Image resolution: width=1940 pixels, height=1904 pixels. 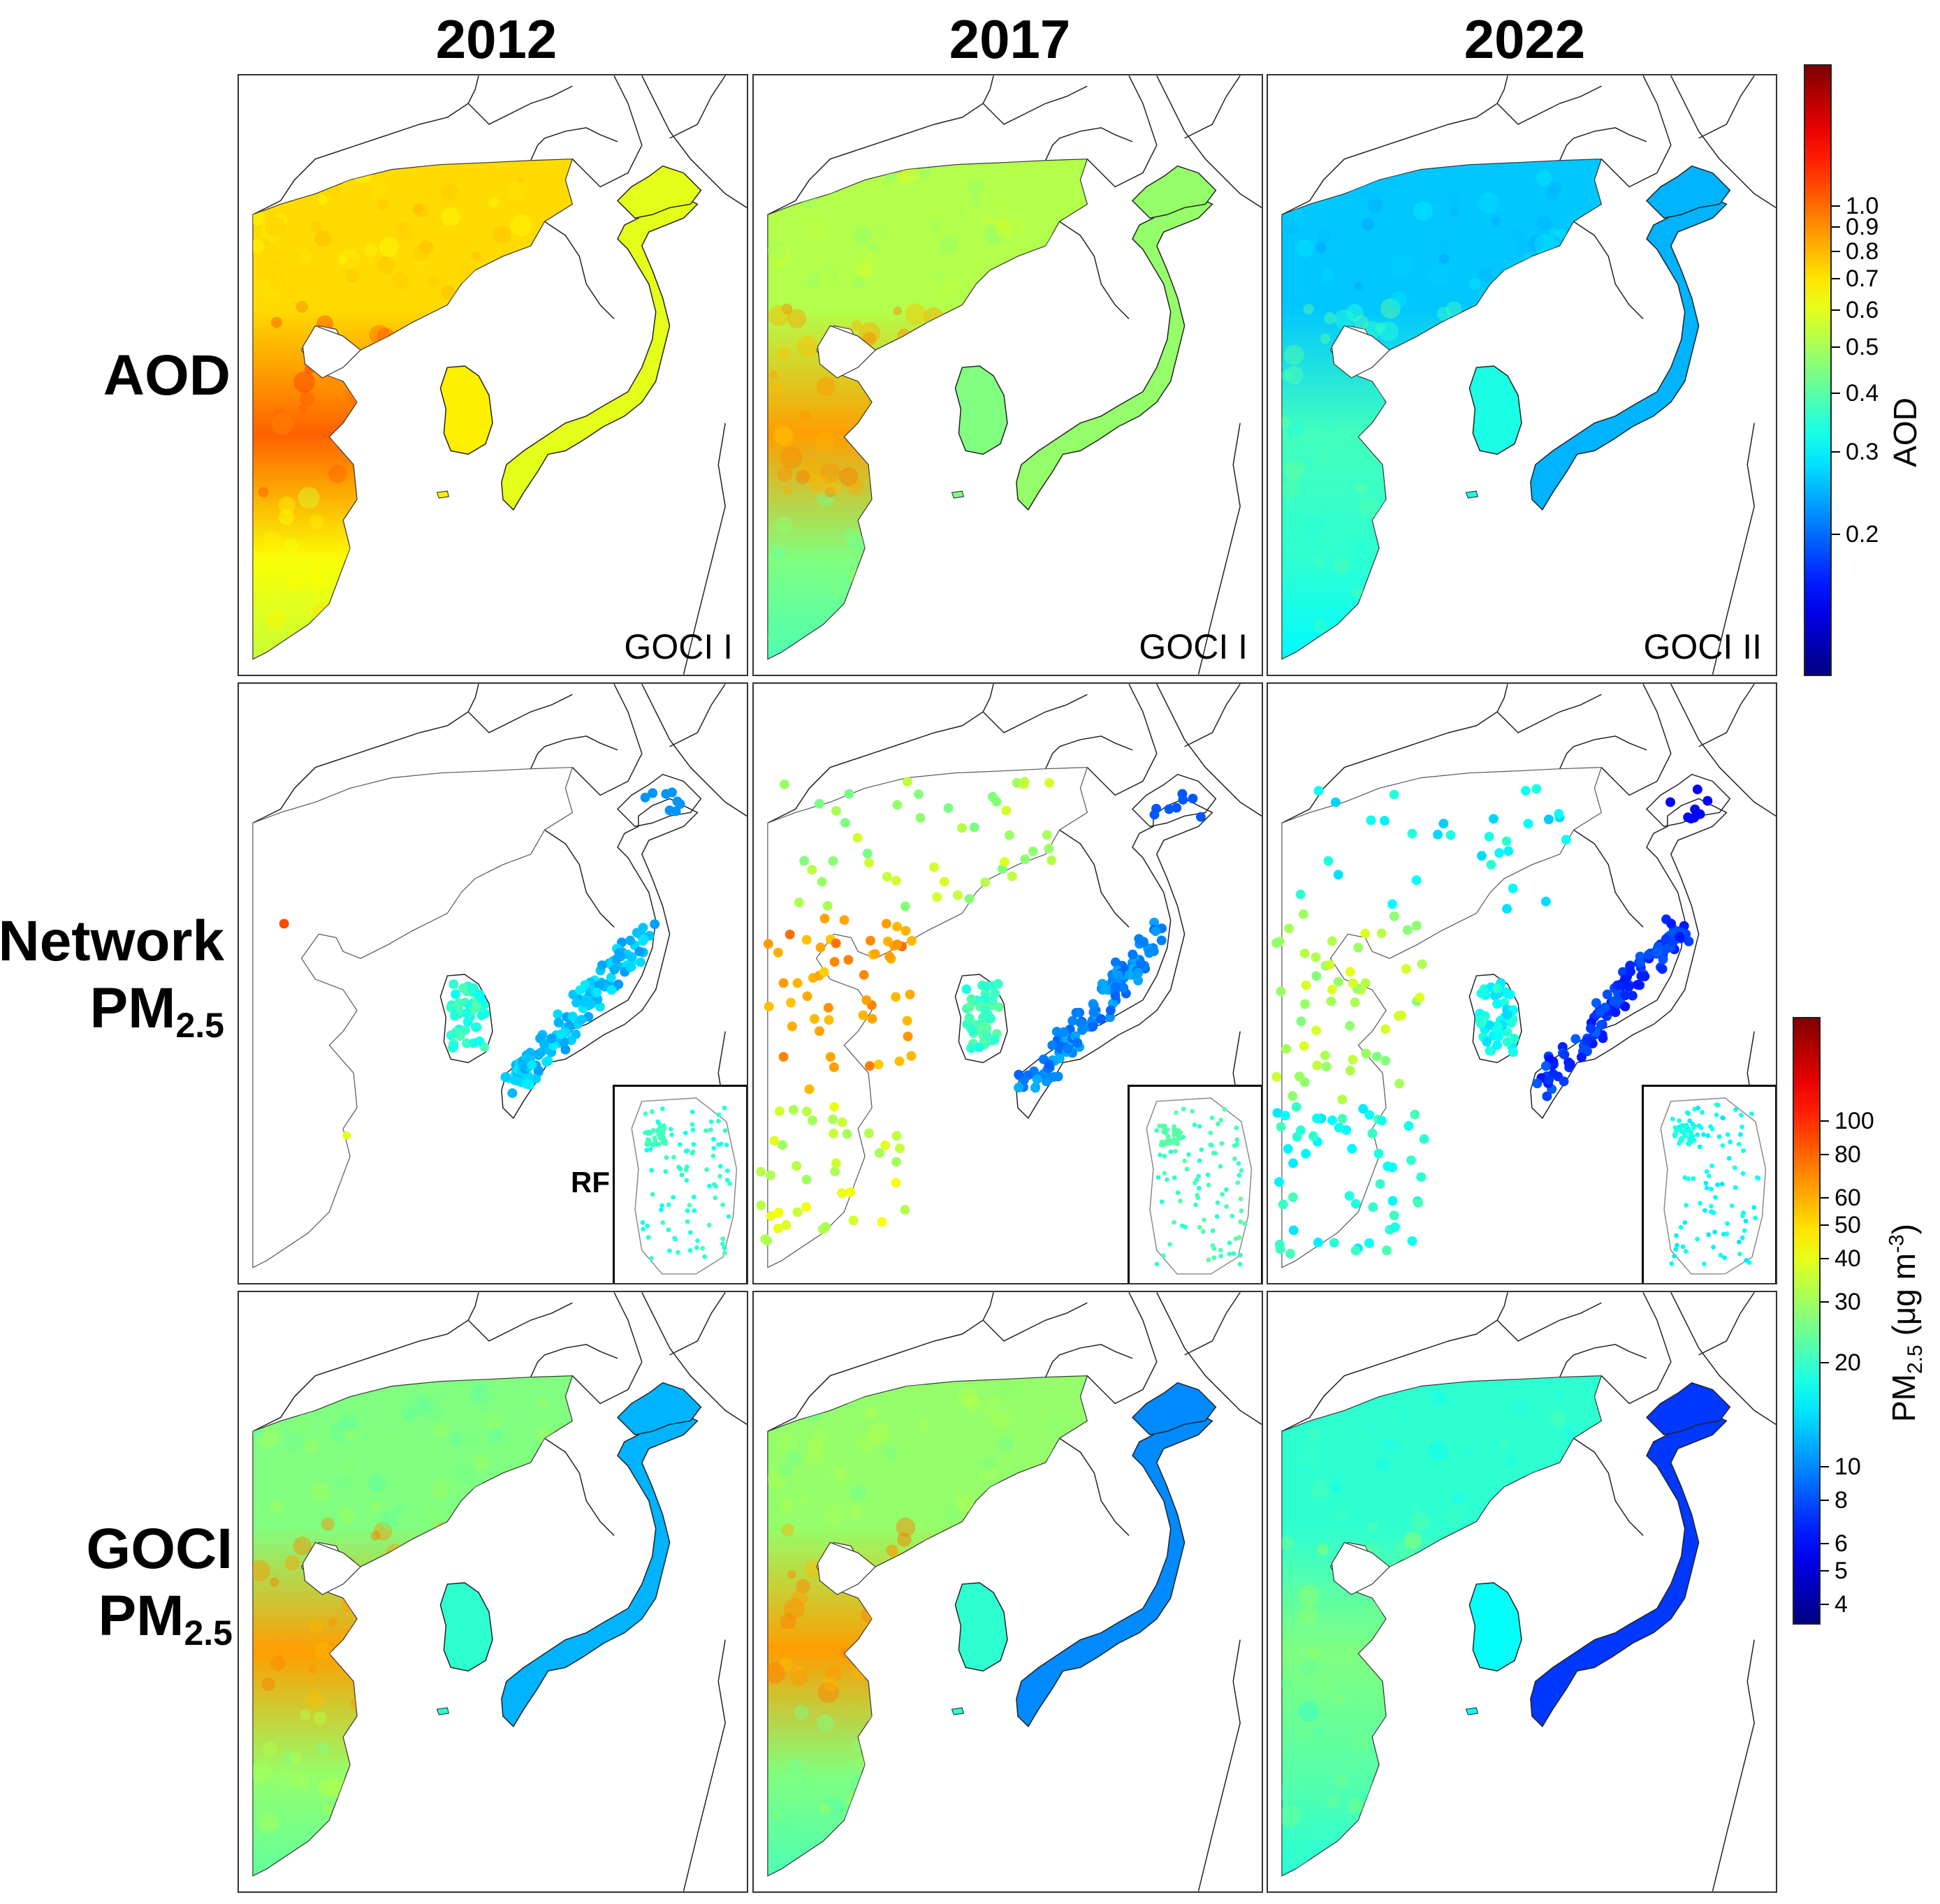 What do you see at coordinates (442, 1711) in the screenshot?
I see `jeju-field` at bounding box center [442, 1711].